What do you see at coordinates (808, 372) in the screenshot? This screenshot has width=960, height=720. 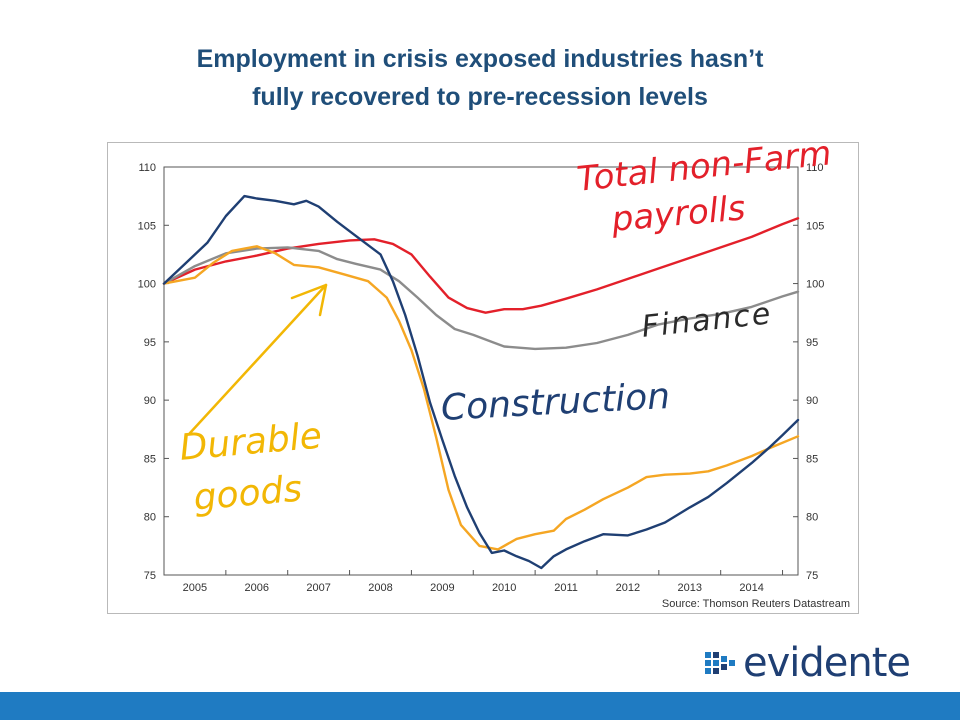 I see `y-axis-right: 75 80 85 90 95 100 105 110` at bounding box center [808, 372].